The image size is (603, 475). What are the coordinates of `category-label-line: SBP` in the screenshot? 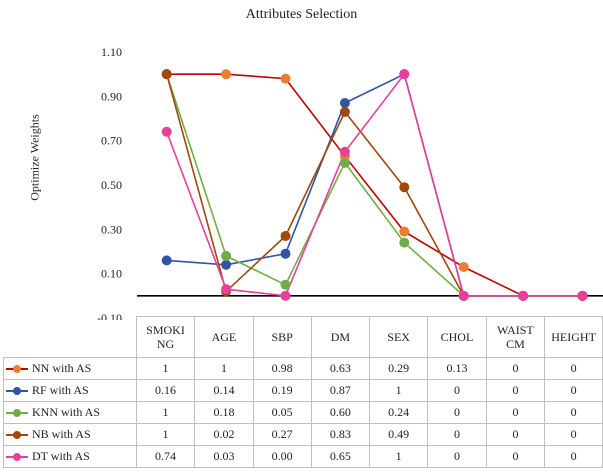 It's located at (282, 337).